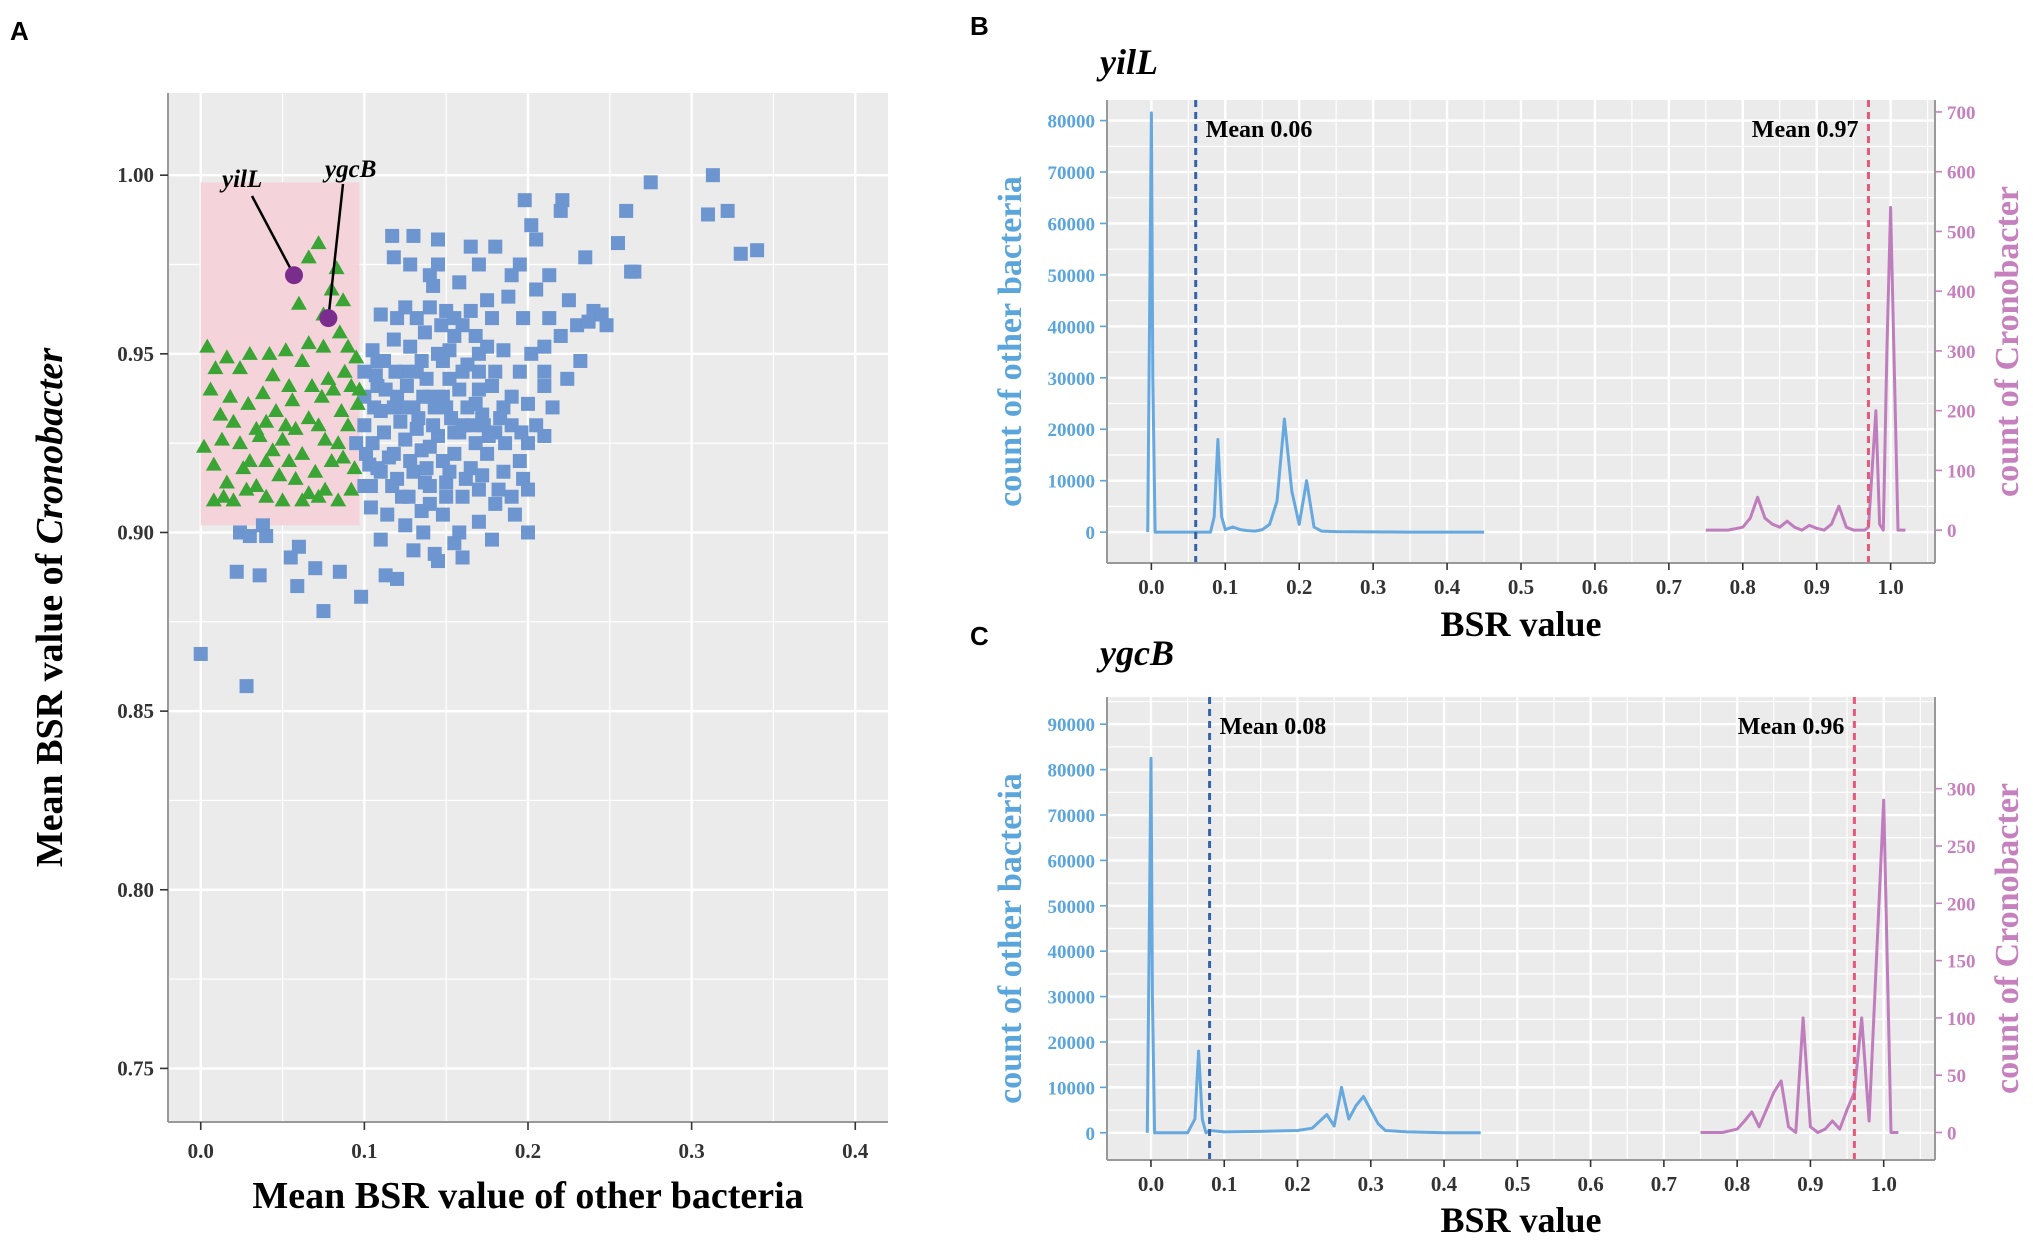  I want to click on left-tick-label-c: 80000, so click(1072, 771).